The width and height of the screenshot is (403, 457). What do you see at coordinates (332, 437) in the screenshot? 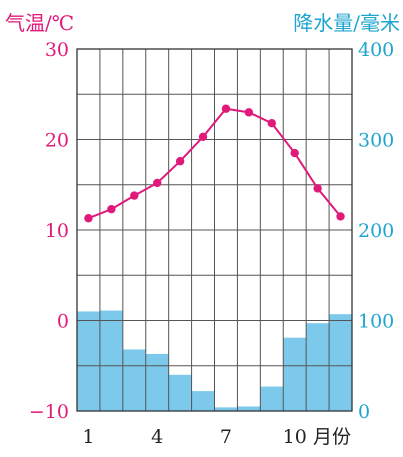
I see `x-axis-unit-label: 月份` at bounding box center [332, 437].